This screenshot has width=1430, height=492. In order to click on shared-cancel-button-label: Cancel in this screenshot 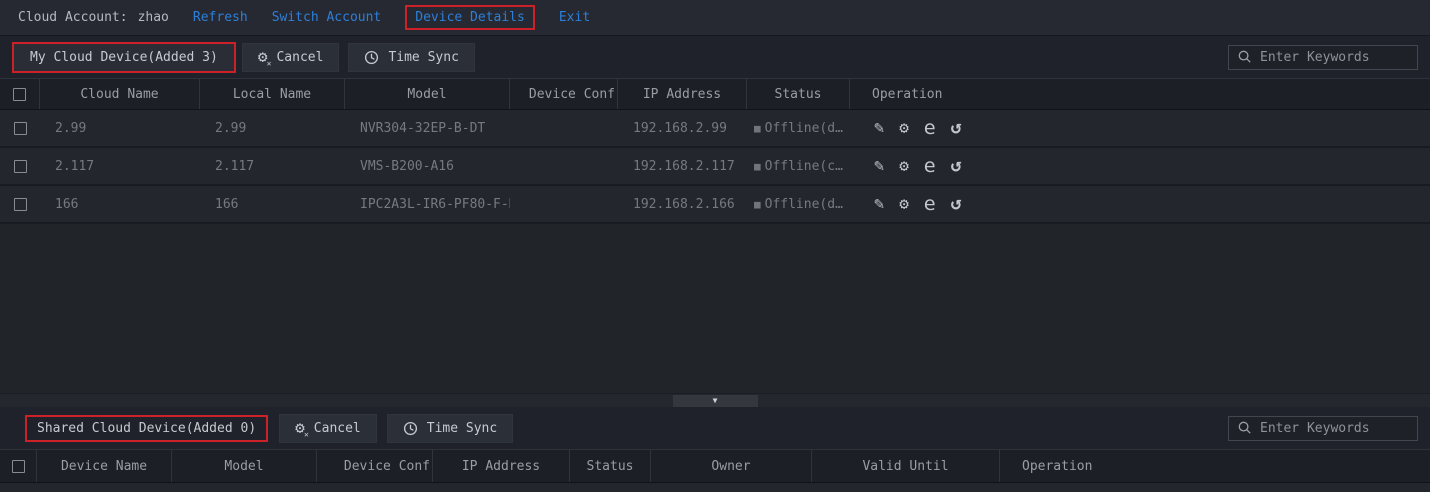, I will do `click(337, 428)`.